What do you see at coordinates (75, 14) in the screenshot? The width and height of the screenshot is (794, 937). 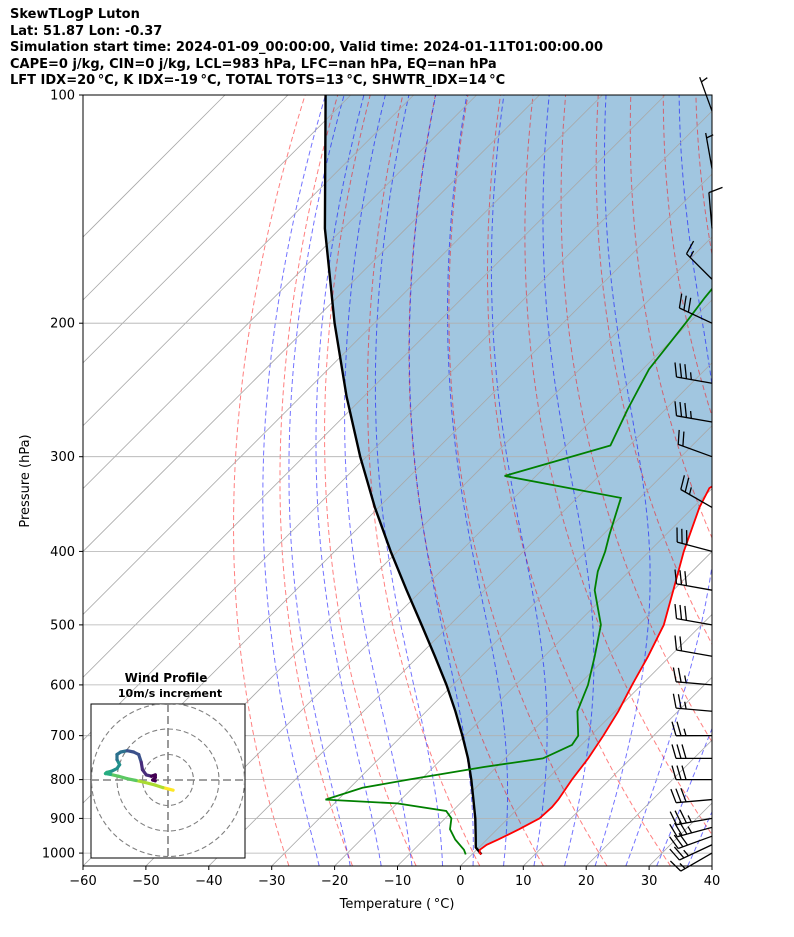 I see `chart-title: SkewTLogP Luton` at bounding box center [75, 14].